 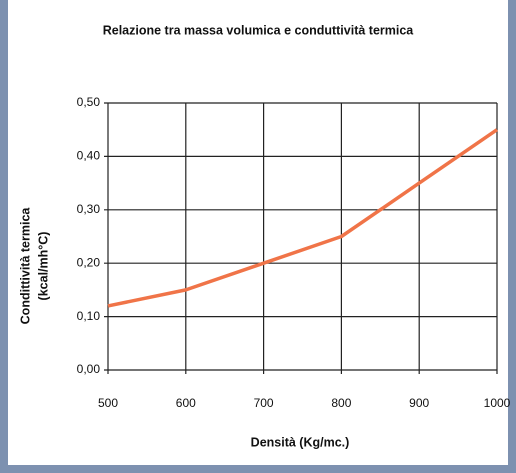 I want to click on x-tick-label: 600, so click(x=186, y=403).